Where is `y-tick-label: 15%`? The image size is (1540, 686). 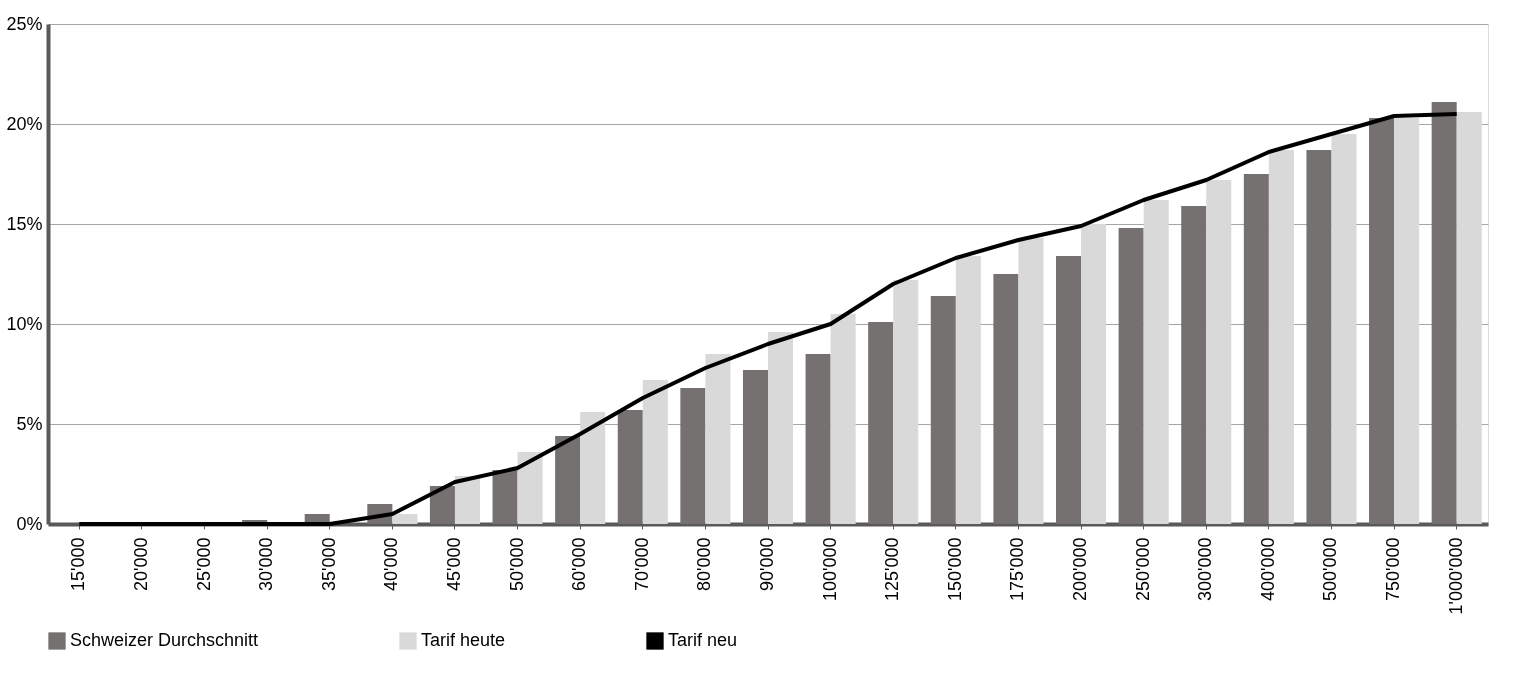 y-tick-label: 15% is located at coordinates (24, 223).